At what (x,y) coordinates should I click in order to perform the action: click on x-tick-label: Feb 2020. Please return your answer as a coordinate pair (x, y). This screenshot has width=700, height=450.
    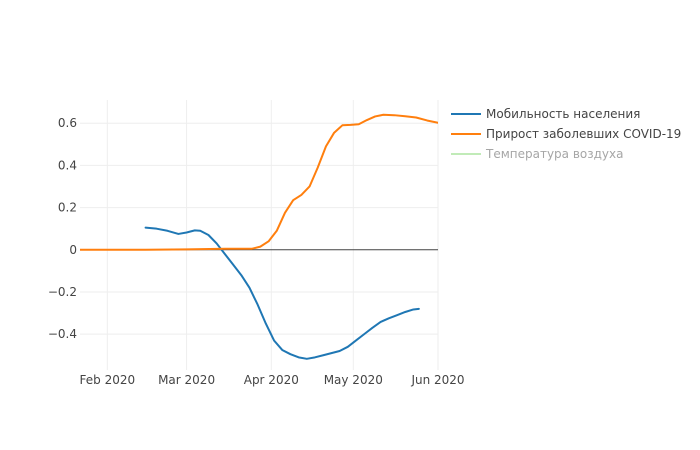
    Looking at the image, I should click on (108, 380).